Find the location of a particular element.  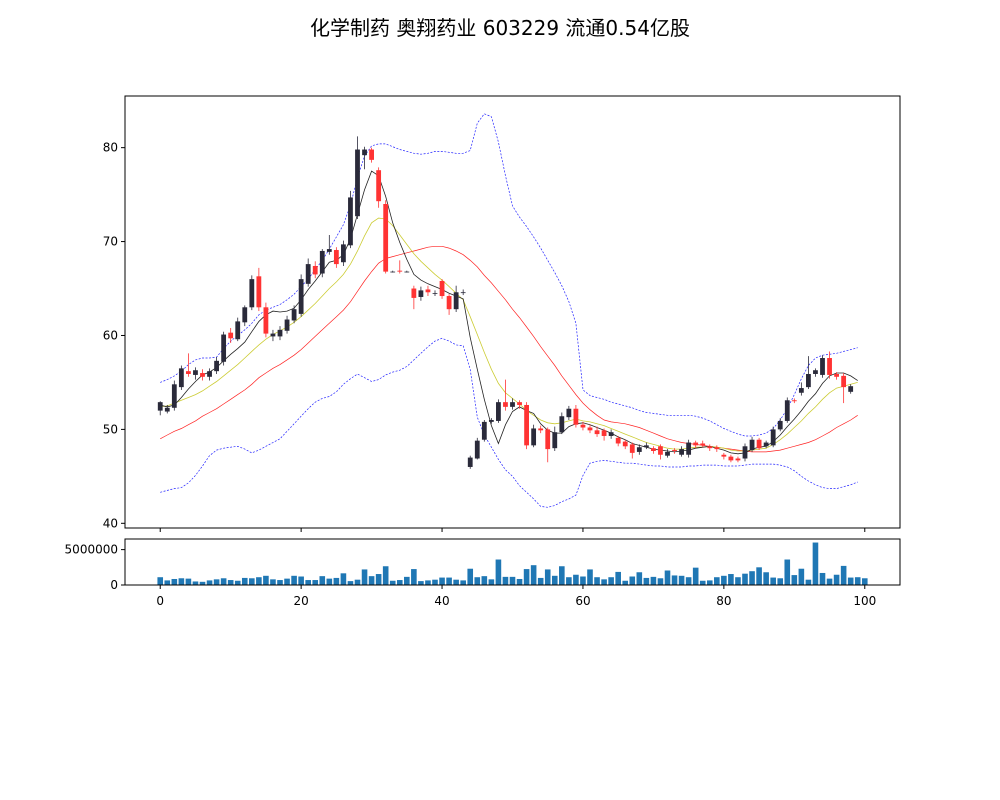

x-tick-label: 20 is located at coordinates (300, 601).